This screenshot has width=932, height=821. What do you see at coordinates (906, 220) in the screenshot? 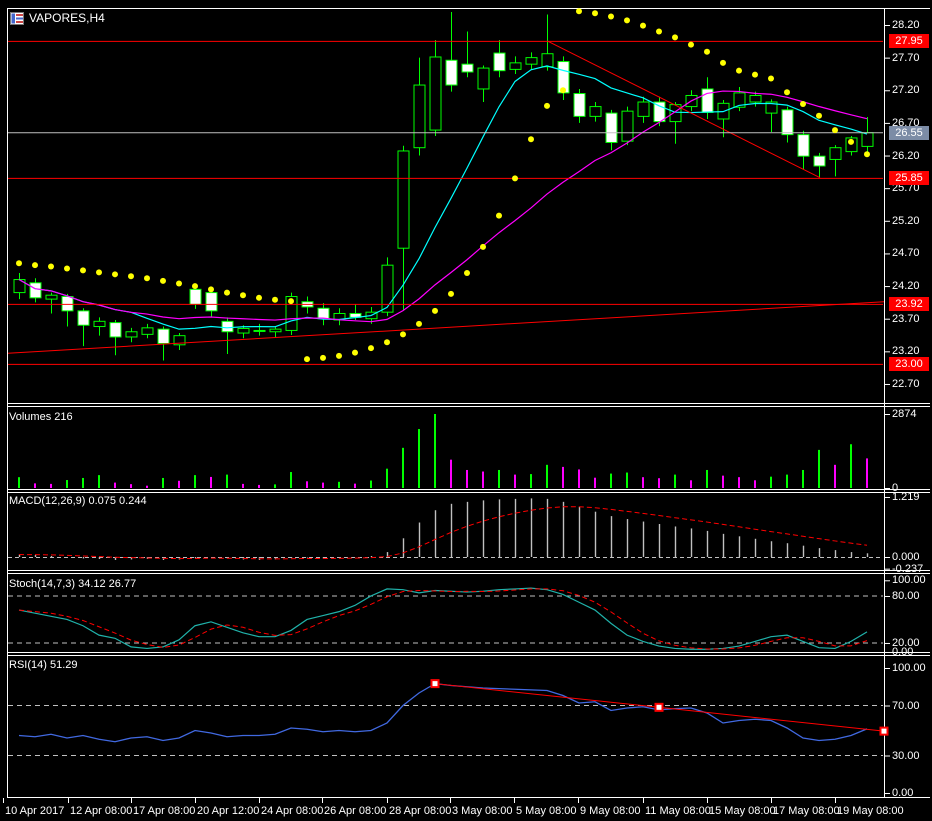
I see `axis-label: 25.20` at bounding box center [906, 220].